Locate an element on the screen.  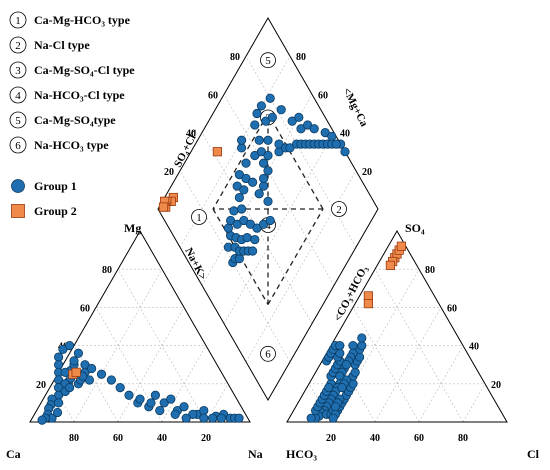
corner-label-hco3: HCO₃ is located at coordinates (301, 454).